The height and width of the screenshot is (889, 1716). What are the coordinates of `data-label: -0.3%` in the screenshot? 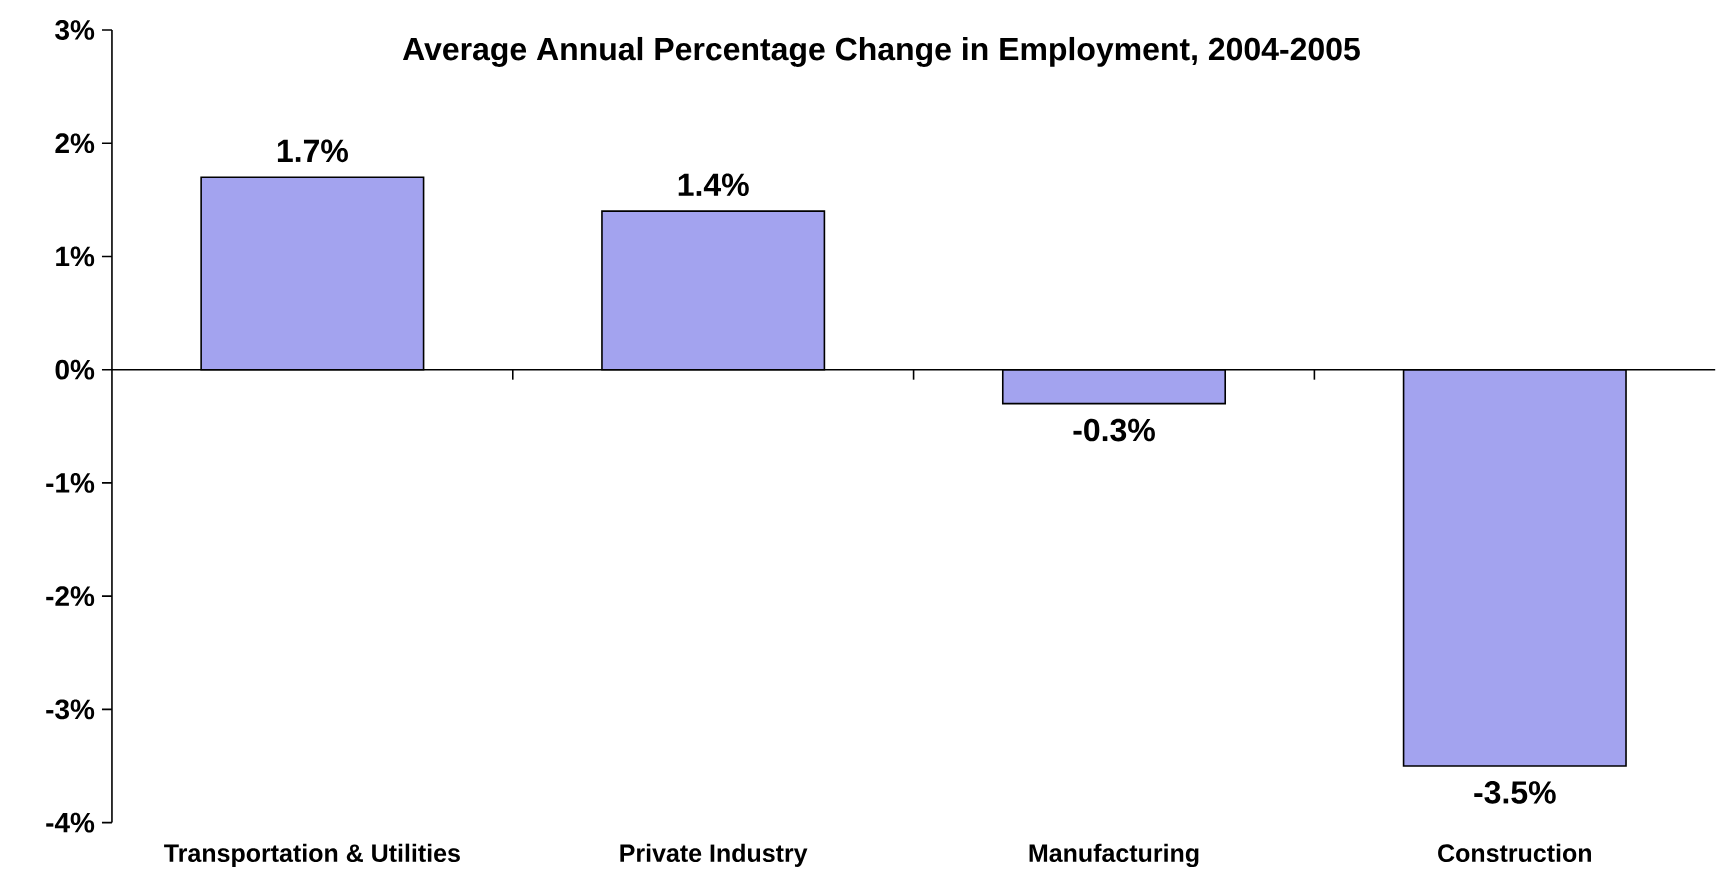 It's located at (1114, 430).